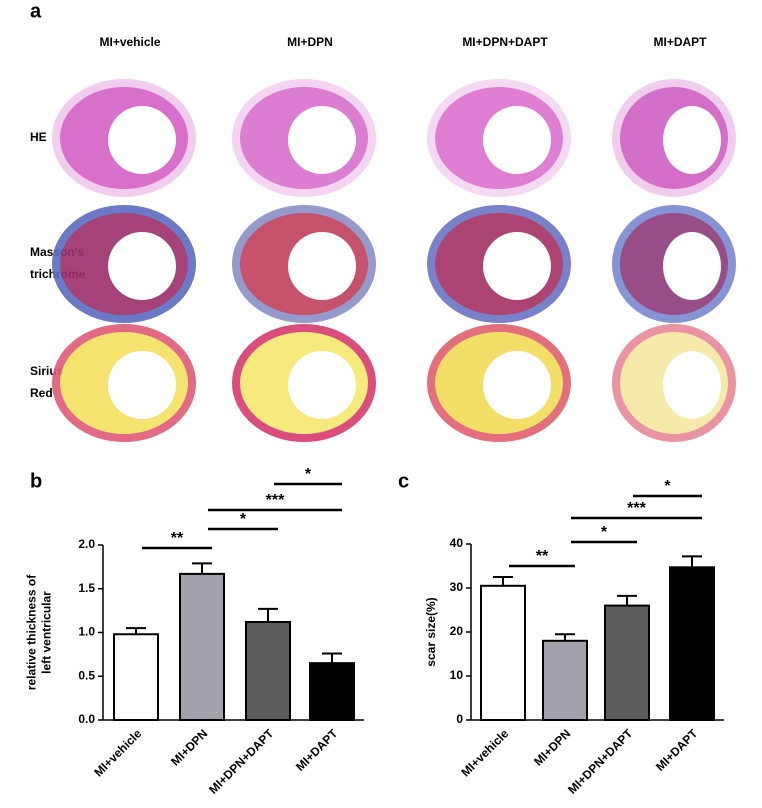 The width and height of the screenshot is (762, 808). I want to click on y-tick-label: 40, so click(457, 543).